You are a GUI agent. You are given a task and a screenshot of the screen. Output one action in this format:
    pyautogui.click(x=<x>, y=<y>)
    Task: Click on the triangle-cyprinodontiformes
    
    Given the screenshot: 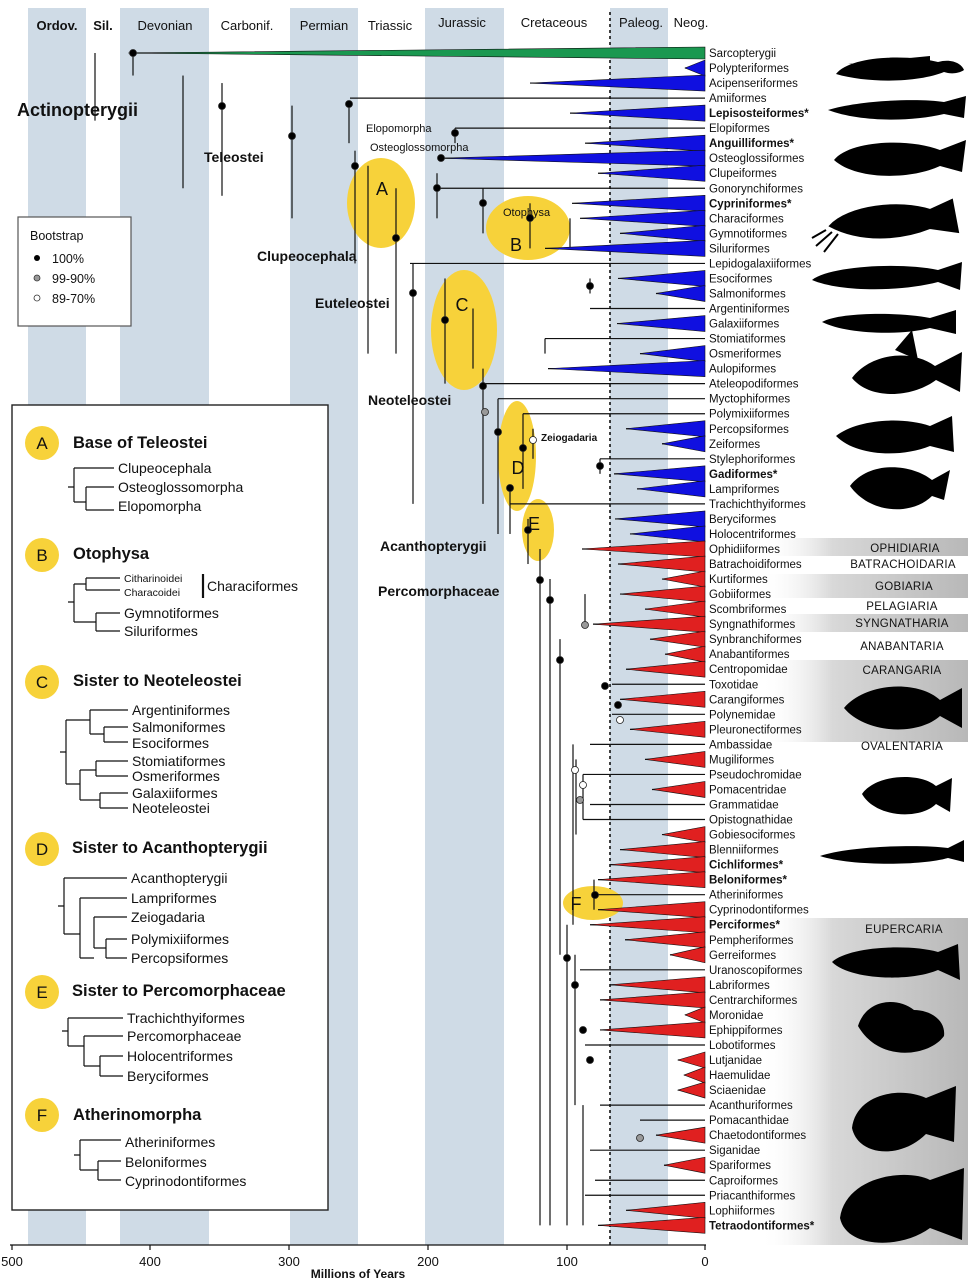 What is the action you would take?
    pyautogui.click(x=651, y=910)
    